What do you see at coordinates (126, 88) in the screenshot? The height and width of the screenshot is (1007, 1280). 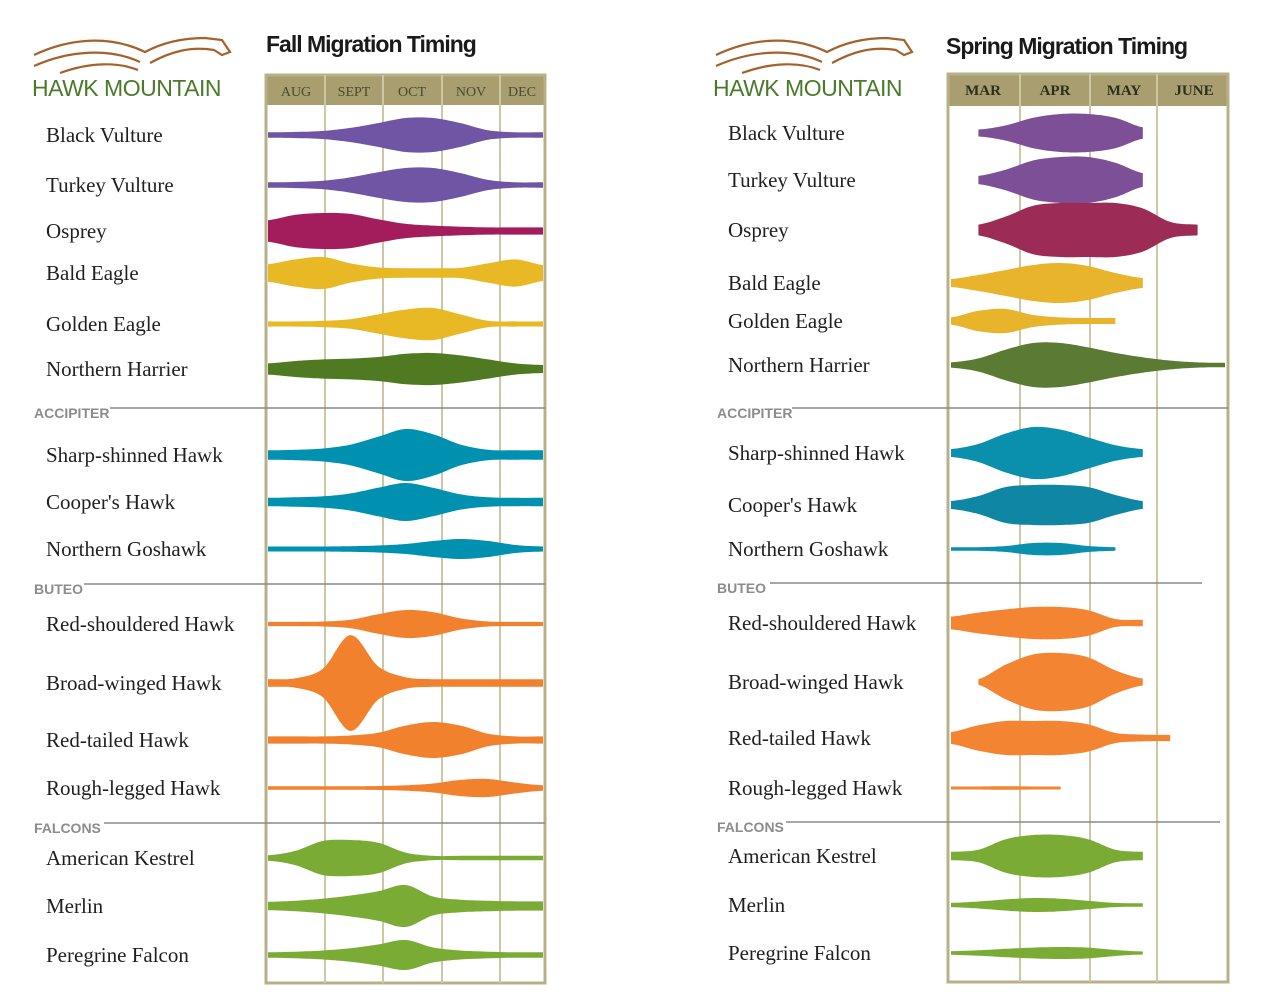 I see `fall-logo-text: HAWK MOUNTAIN` at bounding box center [126, 88].